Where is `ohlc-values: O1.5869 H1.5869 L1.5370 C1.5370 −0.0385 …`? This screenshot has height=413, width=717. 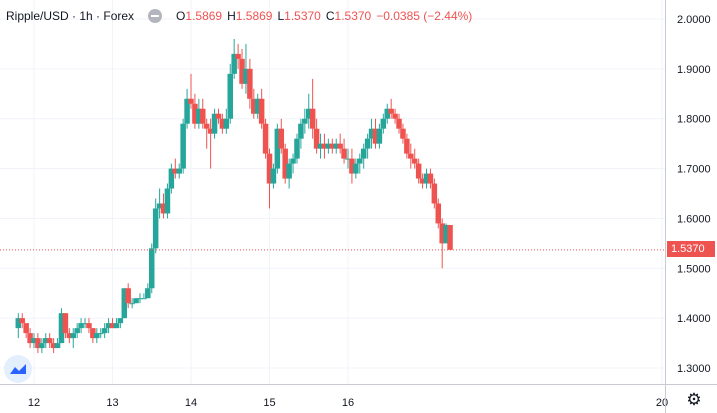
ohlc-values: O1.5869 H1.5869 L1.5370 C1.5370 −0.0385 … is located at coordinates (324, 16).